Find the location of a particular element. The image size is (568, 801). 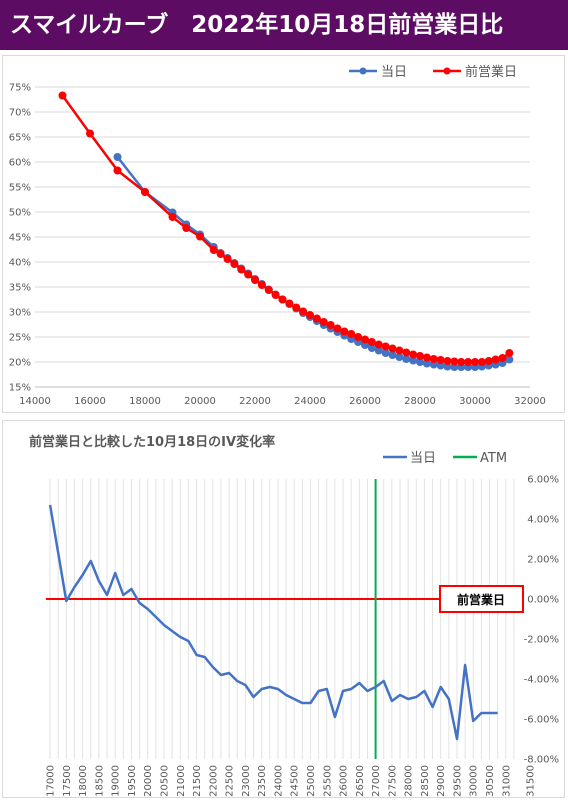

x-tick-label: 30000 is located at coordinates (474, 781).